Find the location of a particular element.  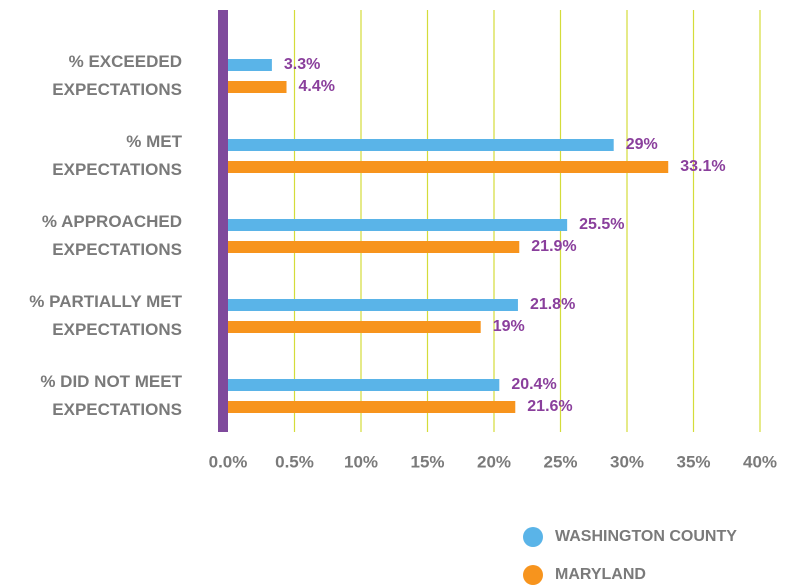

x-tick-label: 10% is located at coordinates (361, 461).